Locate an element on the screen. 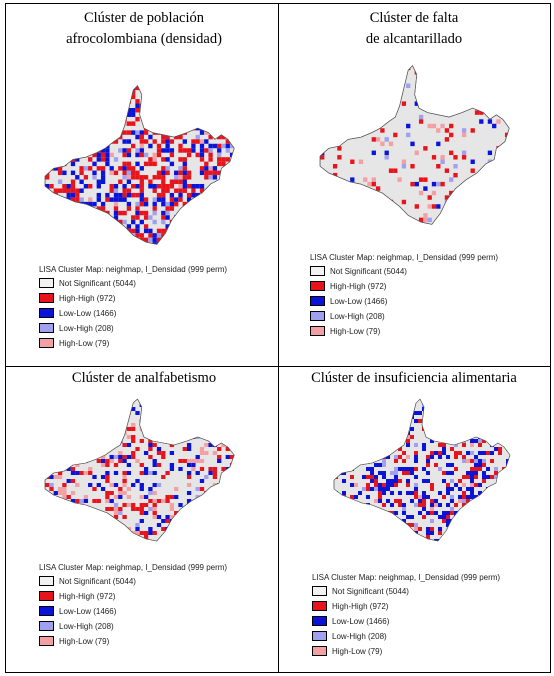  panel-4-title: Clúster de insuficiencia alimentaria is located at coordinates (414, 378).